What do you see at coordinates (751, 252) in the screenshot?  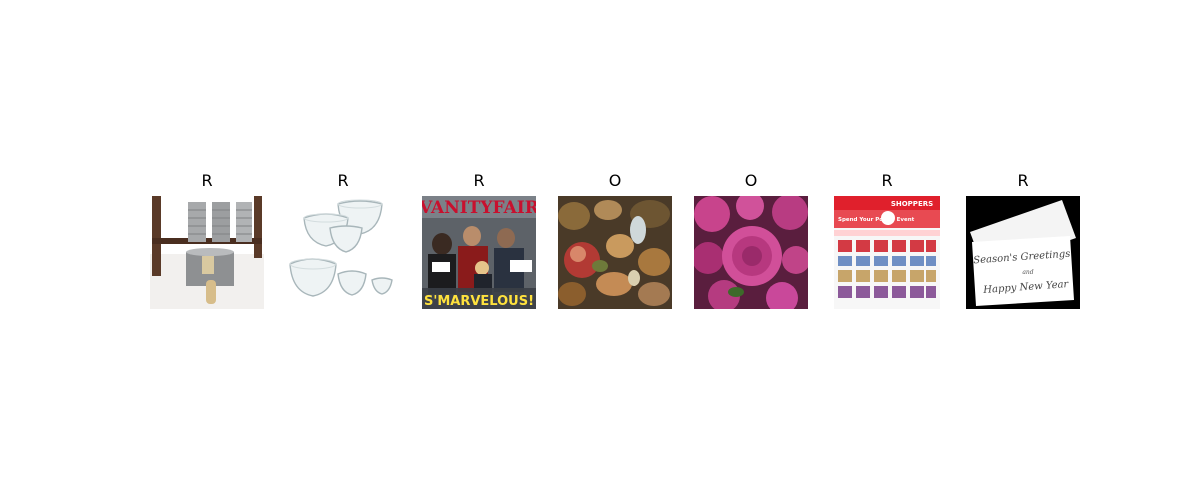 I see `pink-dahlias-image` at bounding box center [751, 252].